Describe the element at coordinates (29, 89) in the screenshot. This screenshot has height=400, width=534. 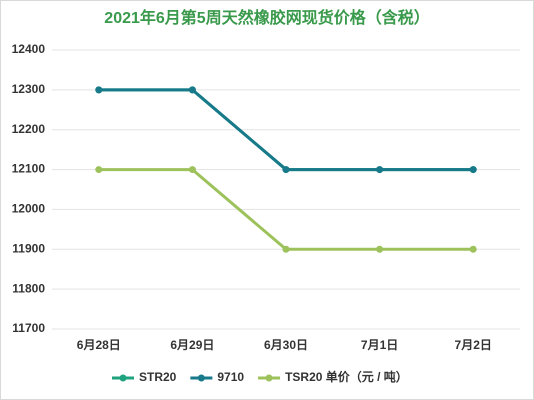
I see `y-tick-label: 12300` at that location.